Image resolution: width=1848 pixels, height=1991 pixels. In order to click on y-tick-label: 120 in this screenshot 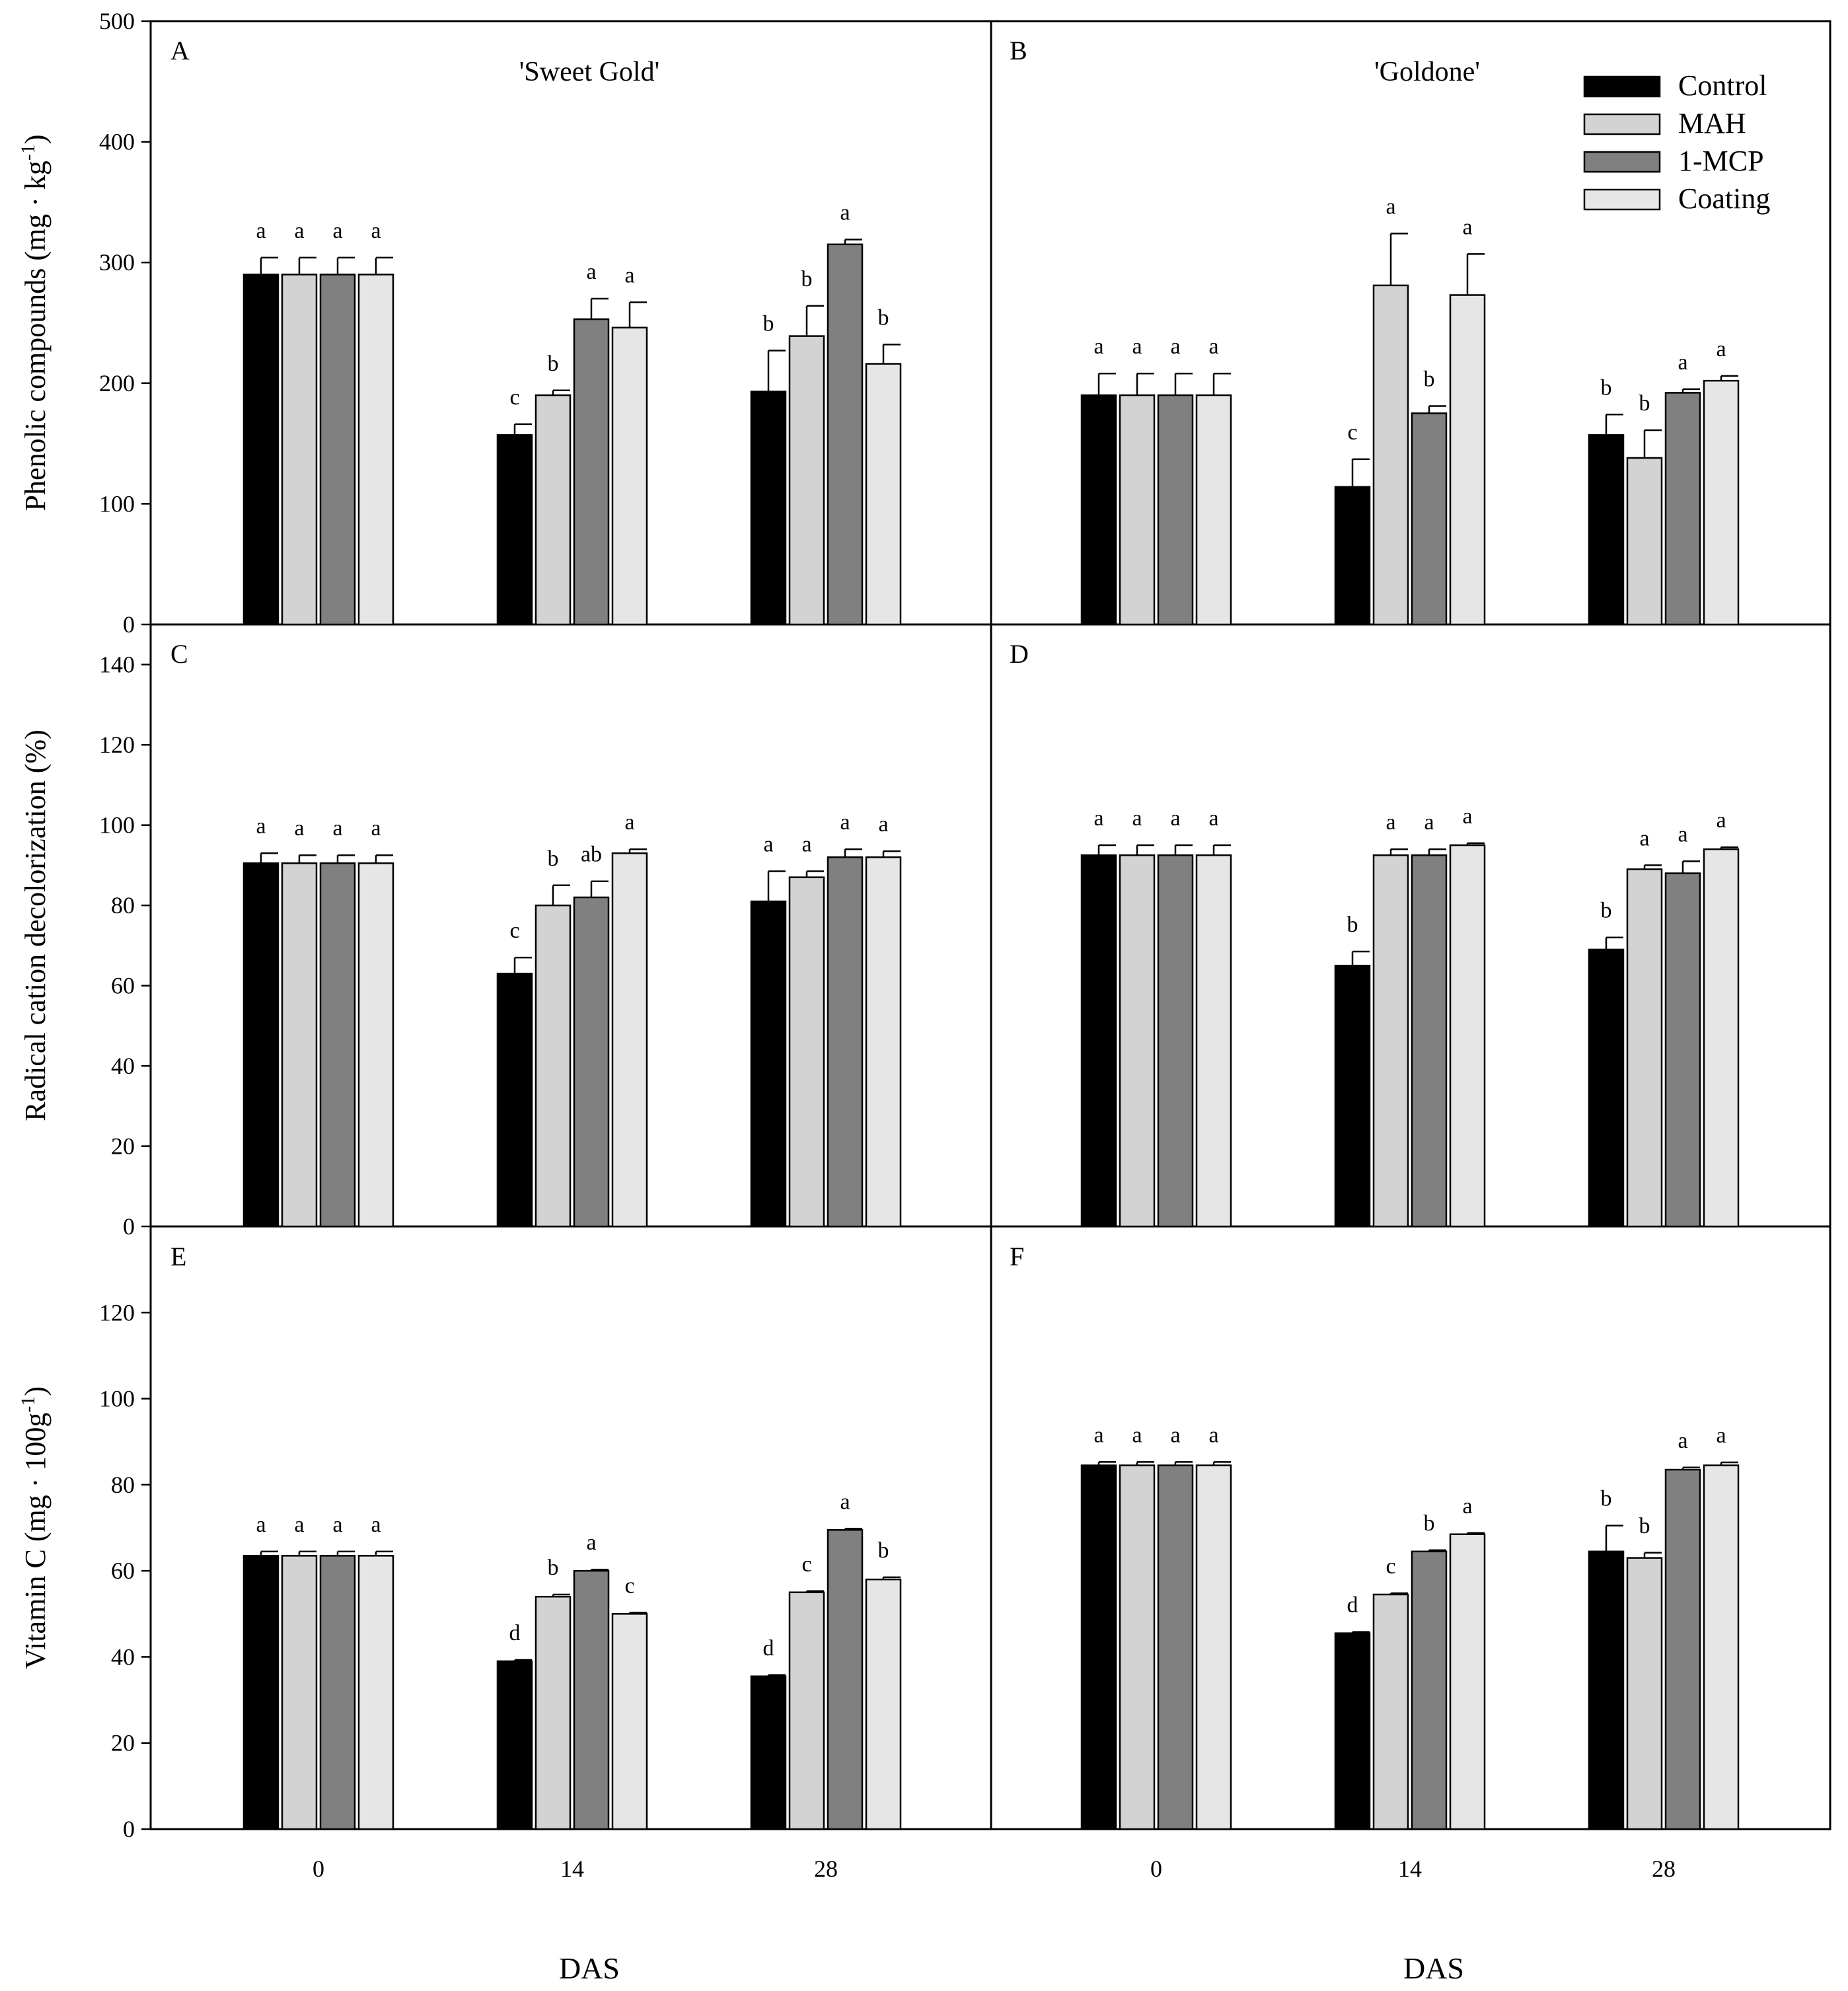, I will do `click(117, 745)`.